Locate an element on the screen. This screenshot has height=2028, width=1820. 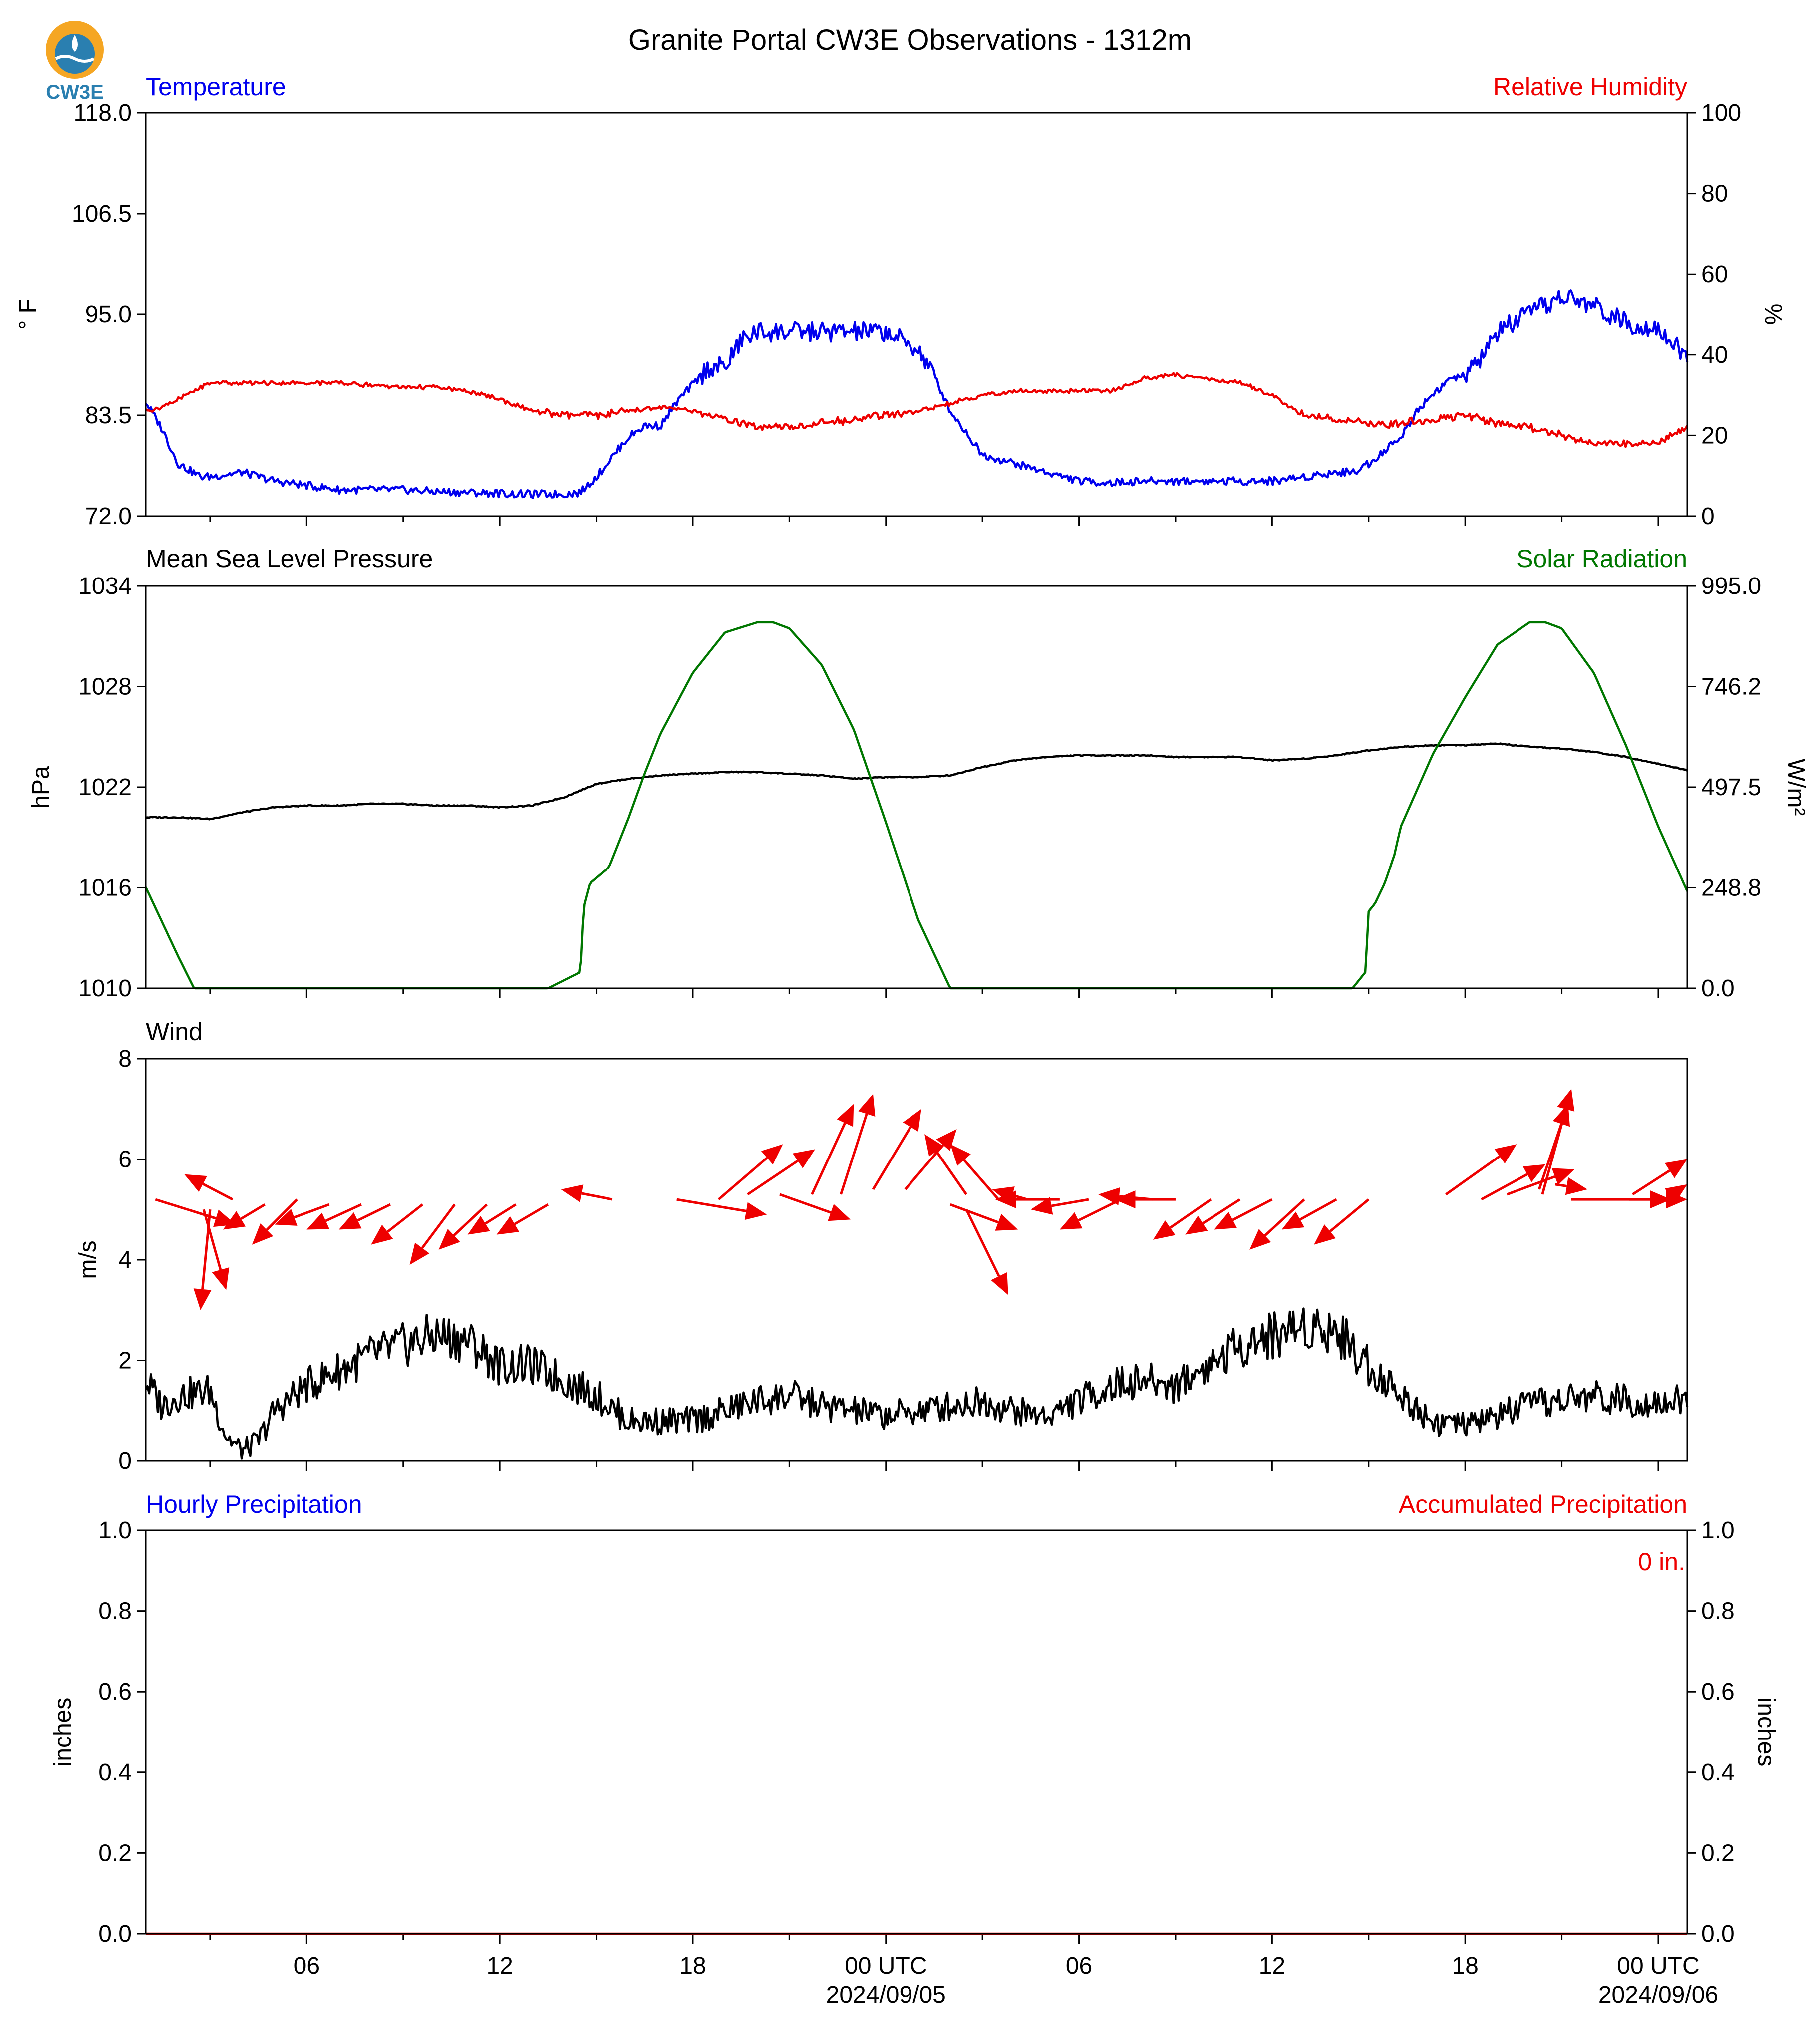
solar-title: Solar Radiation is located at coordinates (1602, 559).